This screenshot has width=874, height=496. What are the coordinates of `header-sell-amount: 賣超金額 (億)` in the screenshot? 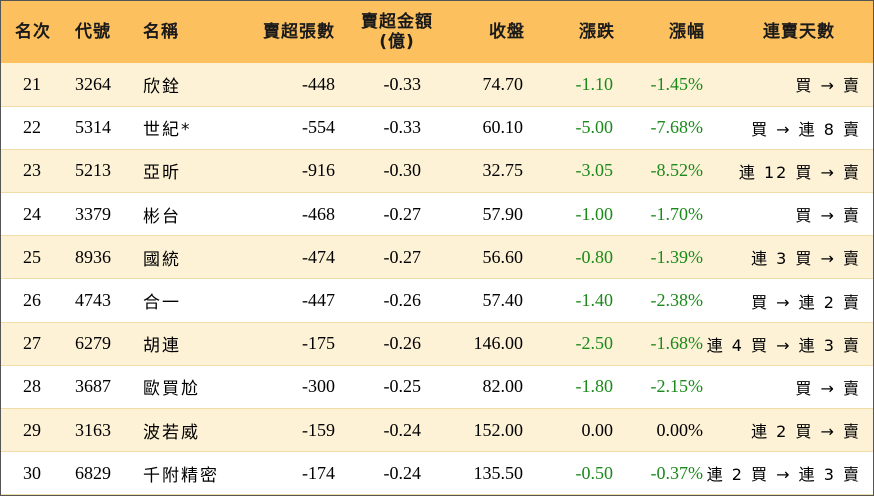 It's located at (385, 32).